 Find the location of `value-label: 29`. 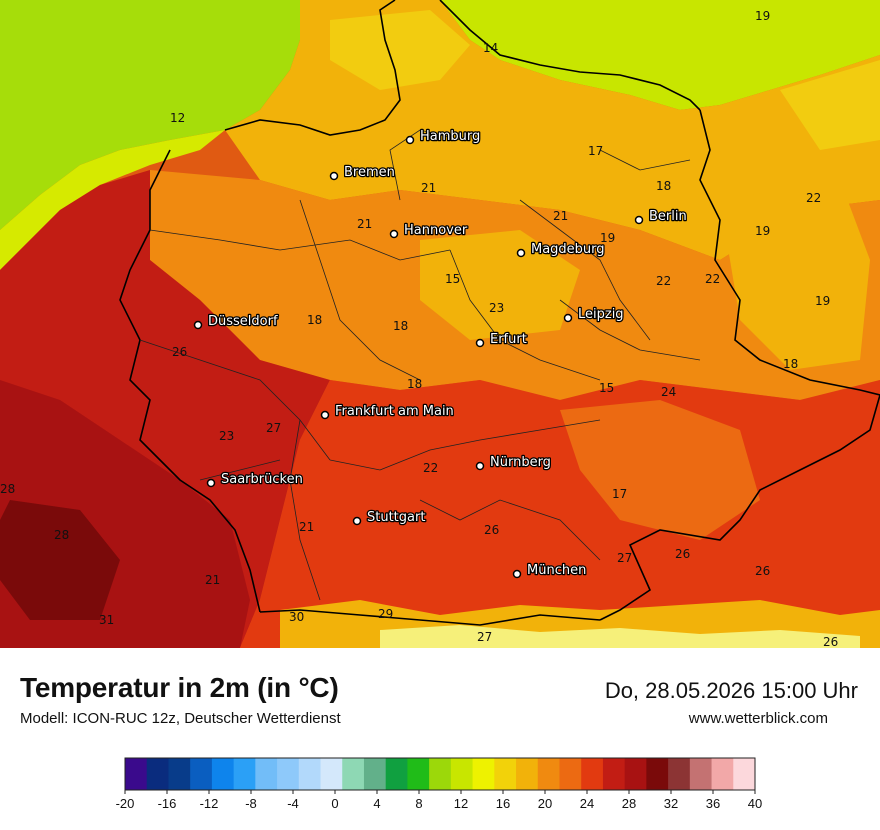

value-label: 29 is located at coordinates (385, 614).